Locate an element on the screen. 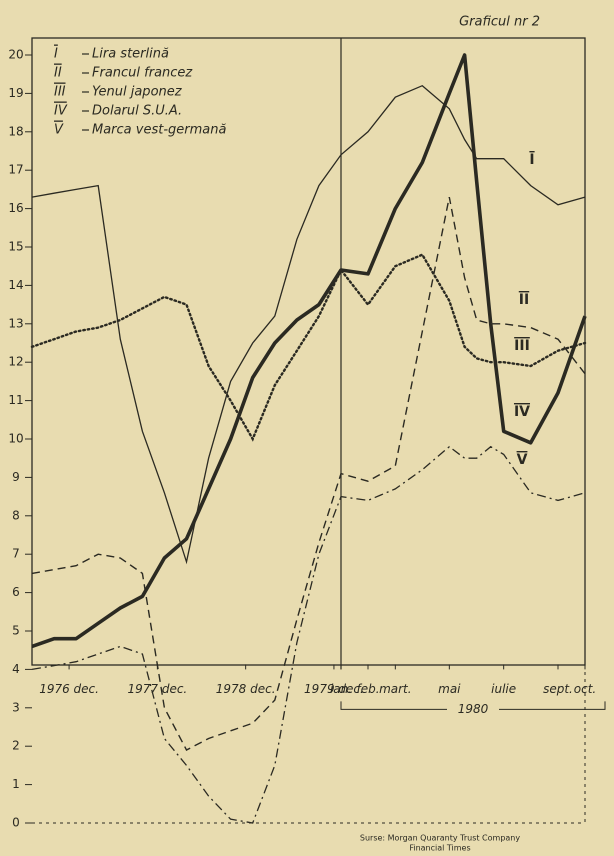  series-annotation: V is located at coordinates (522, 460).